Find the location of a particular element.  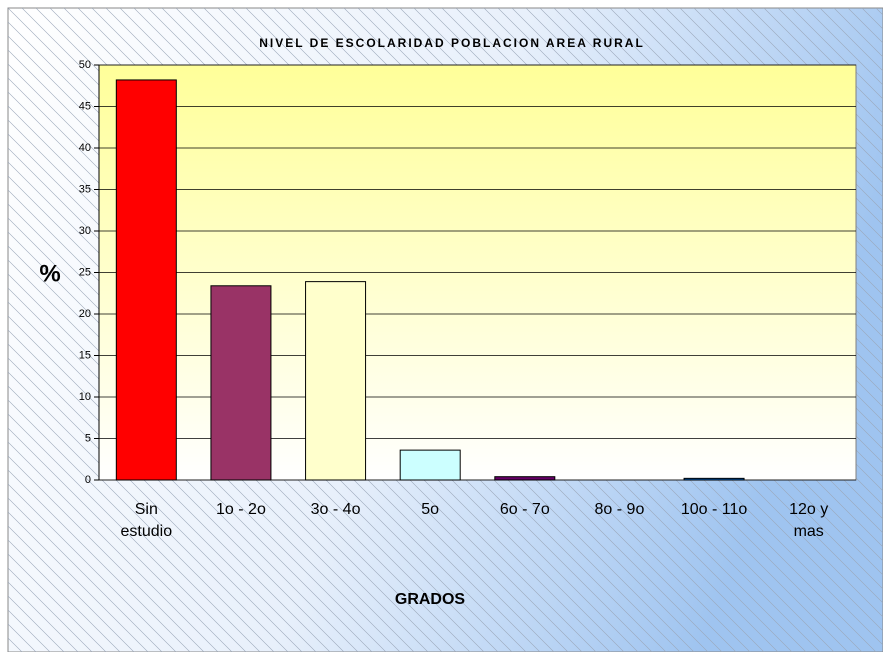

y-tick-label: 25 is located at coordinates (85, 272).